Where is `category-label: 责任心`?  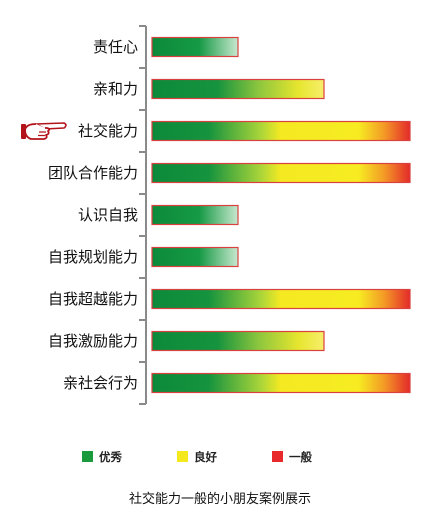
category-label: 责任心 is located at coordinates (115, 47).